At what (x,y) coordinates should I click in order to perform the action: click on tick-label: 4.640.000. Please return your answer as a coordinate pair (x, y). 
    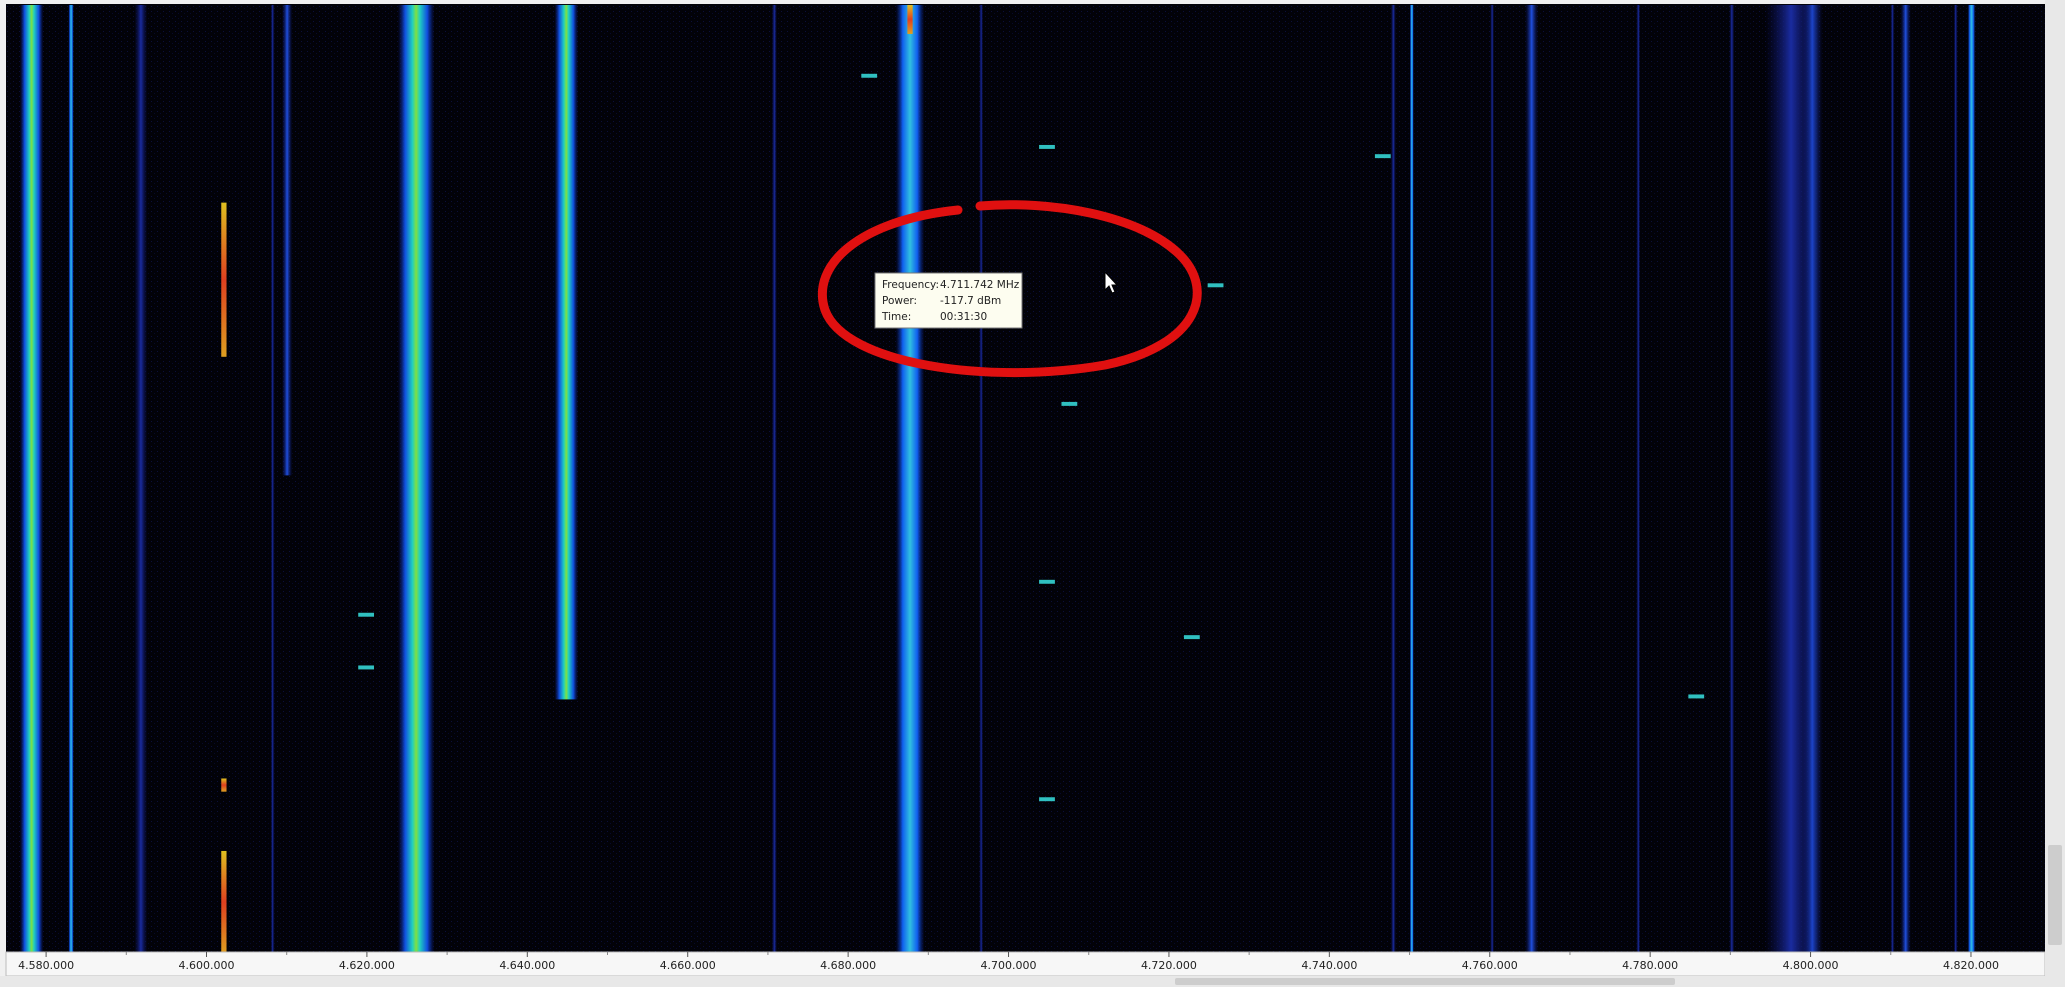
    Looking at the image, I should click on (527, 965).